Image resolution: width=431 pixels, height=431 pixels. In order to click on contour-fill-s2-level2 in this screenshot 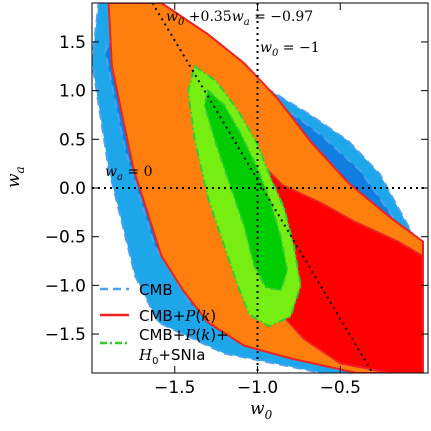, I will do `click(246, 190)`.